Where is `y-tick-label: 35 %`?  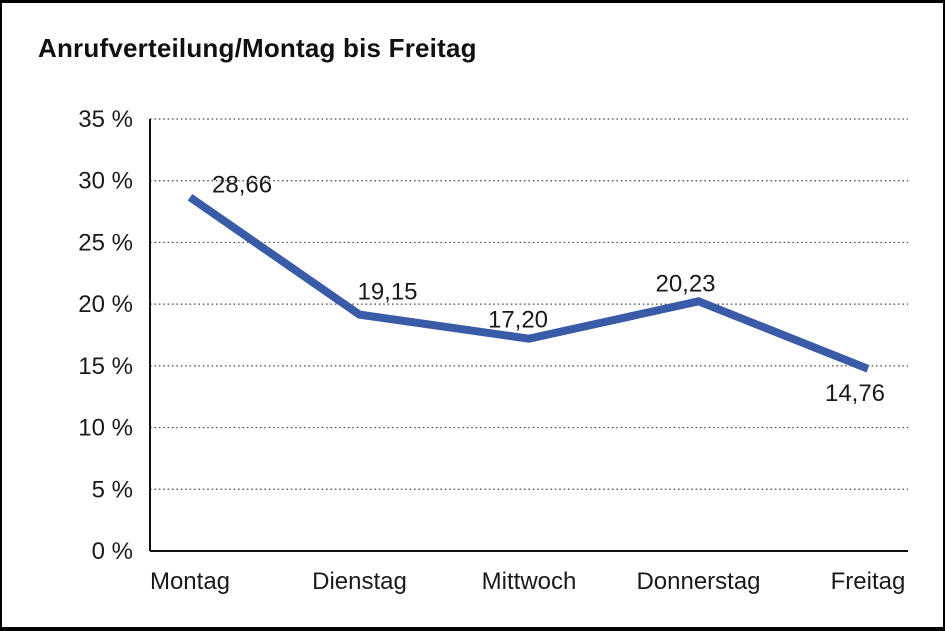 y-tick-label: 35 % is located at coordinates (105, 119).